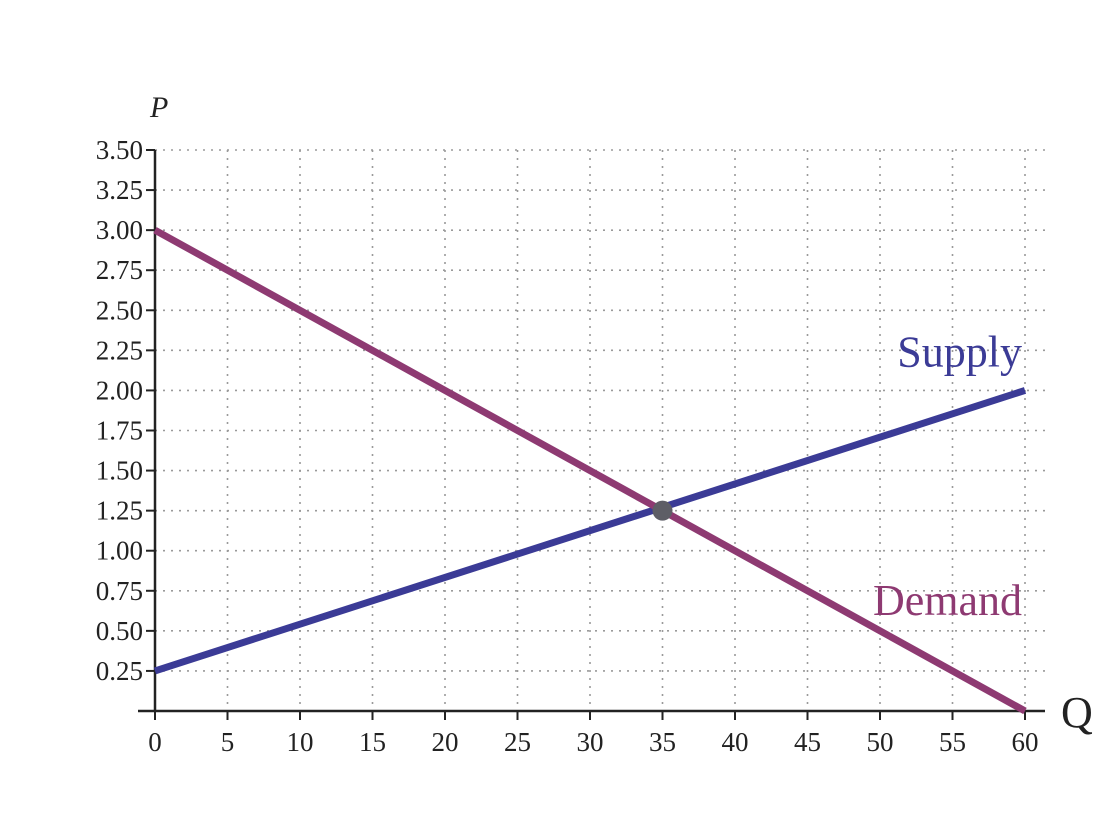 The height and width of the screenshot is (828, 1099). Describe the element at coordinates (119, 270) in the screenshot. I see `y-tick-label: 2.75` at that location.